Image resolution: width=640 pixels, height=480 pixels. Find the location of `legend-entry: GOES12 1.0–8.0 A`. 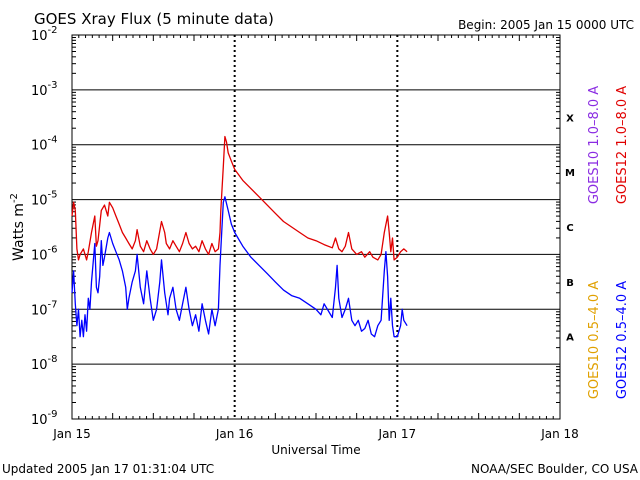

legend-entry: GOES12 1.0–8.0 A is located at coordinates (622, 145).